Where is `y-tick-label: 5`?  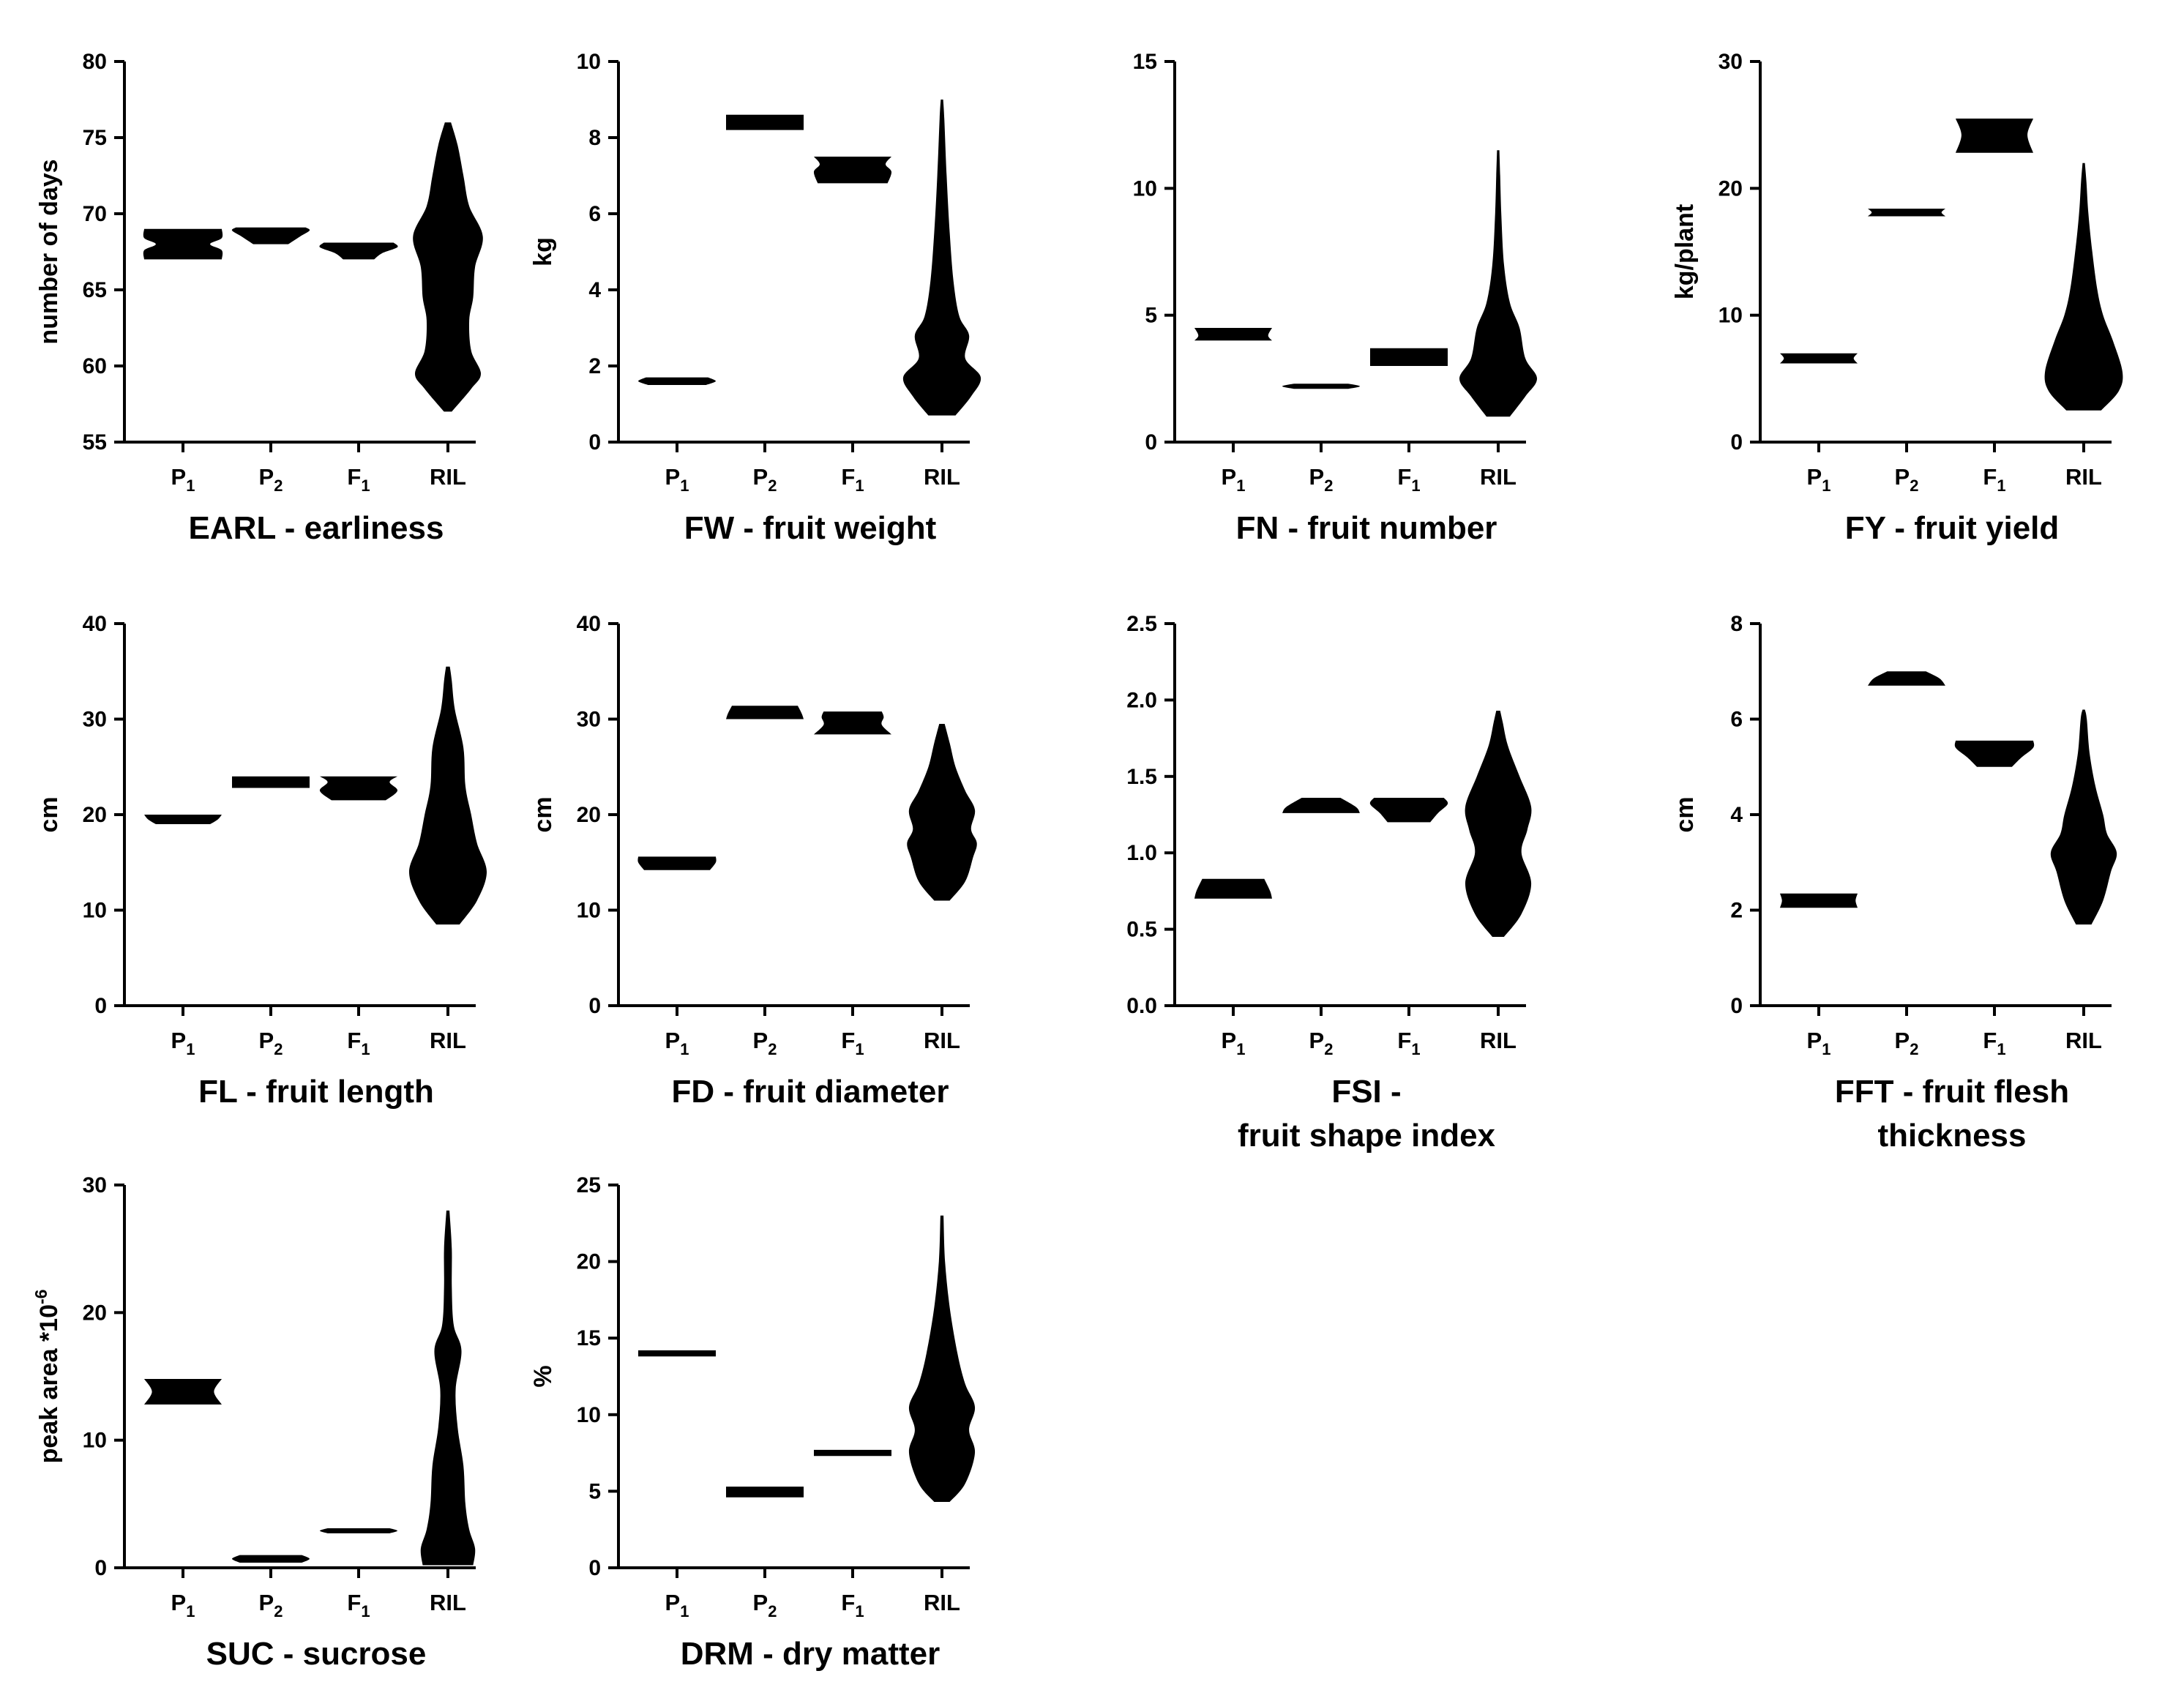
y-tick-label: 5 is located at coordinates (594, 1491).